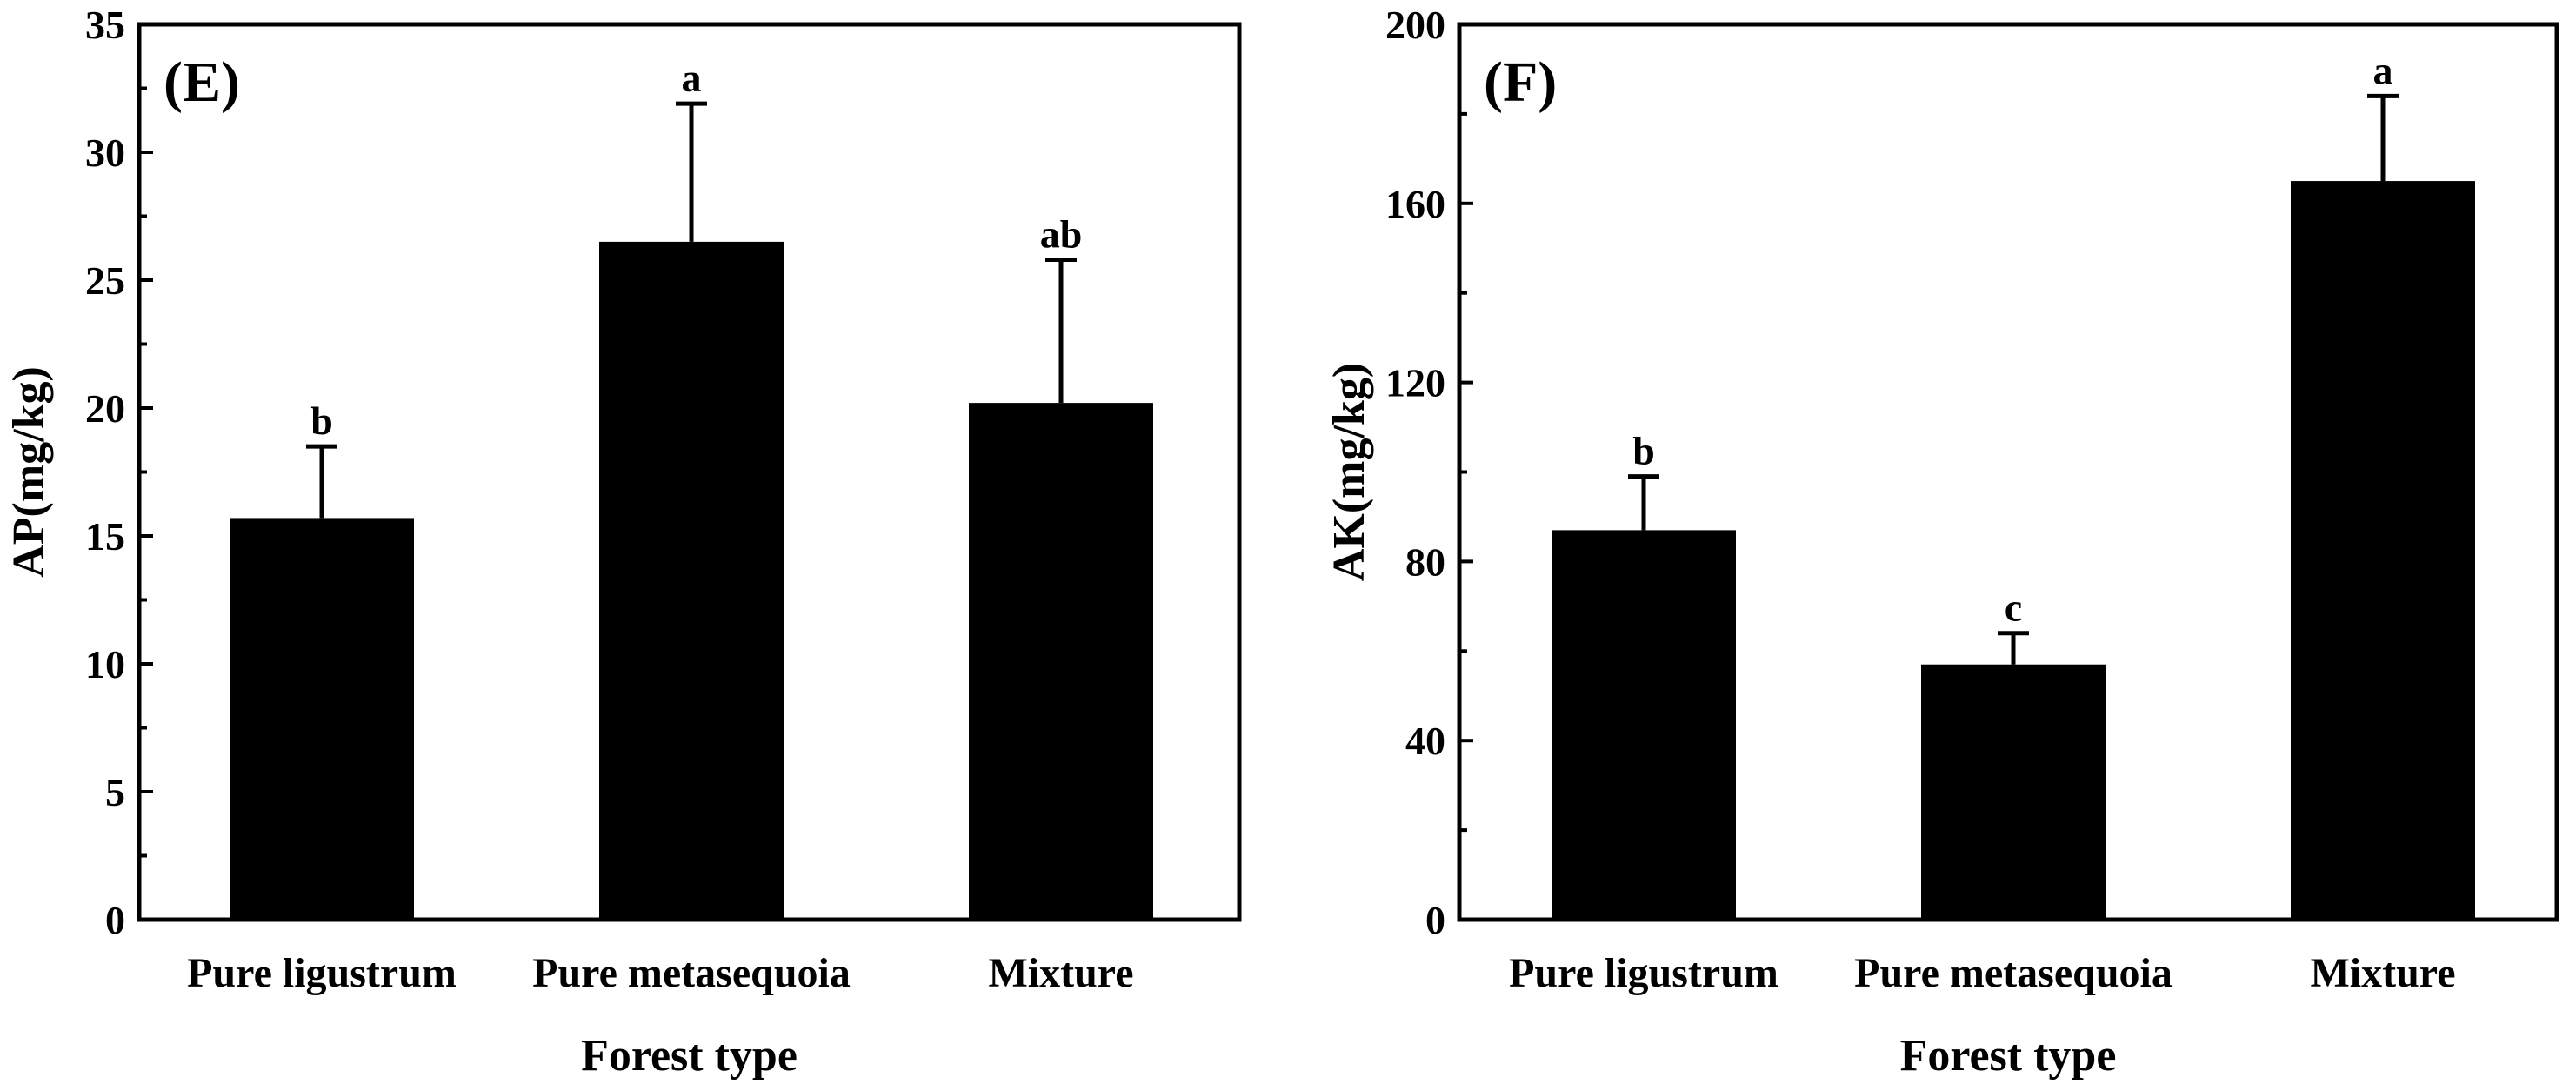 This screenshot has width=2576, height=1091. I want to click on y-tick-label-f-2: 80, so click(1425, 561).